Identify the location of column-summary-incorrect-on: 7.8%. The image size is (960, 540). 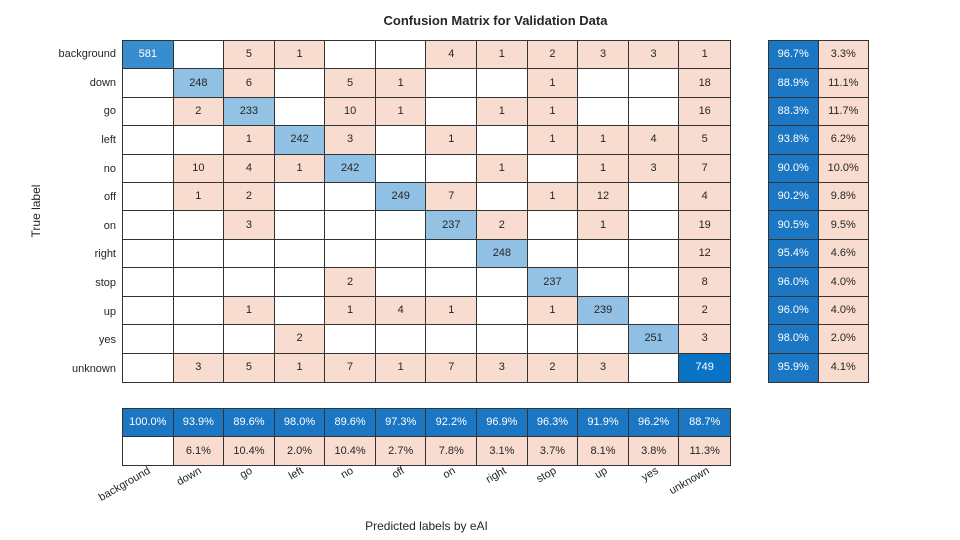
(452, 451).